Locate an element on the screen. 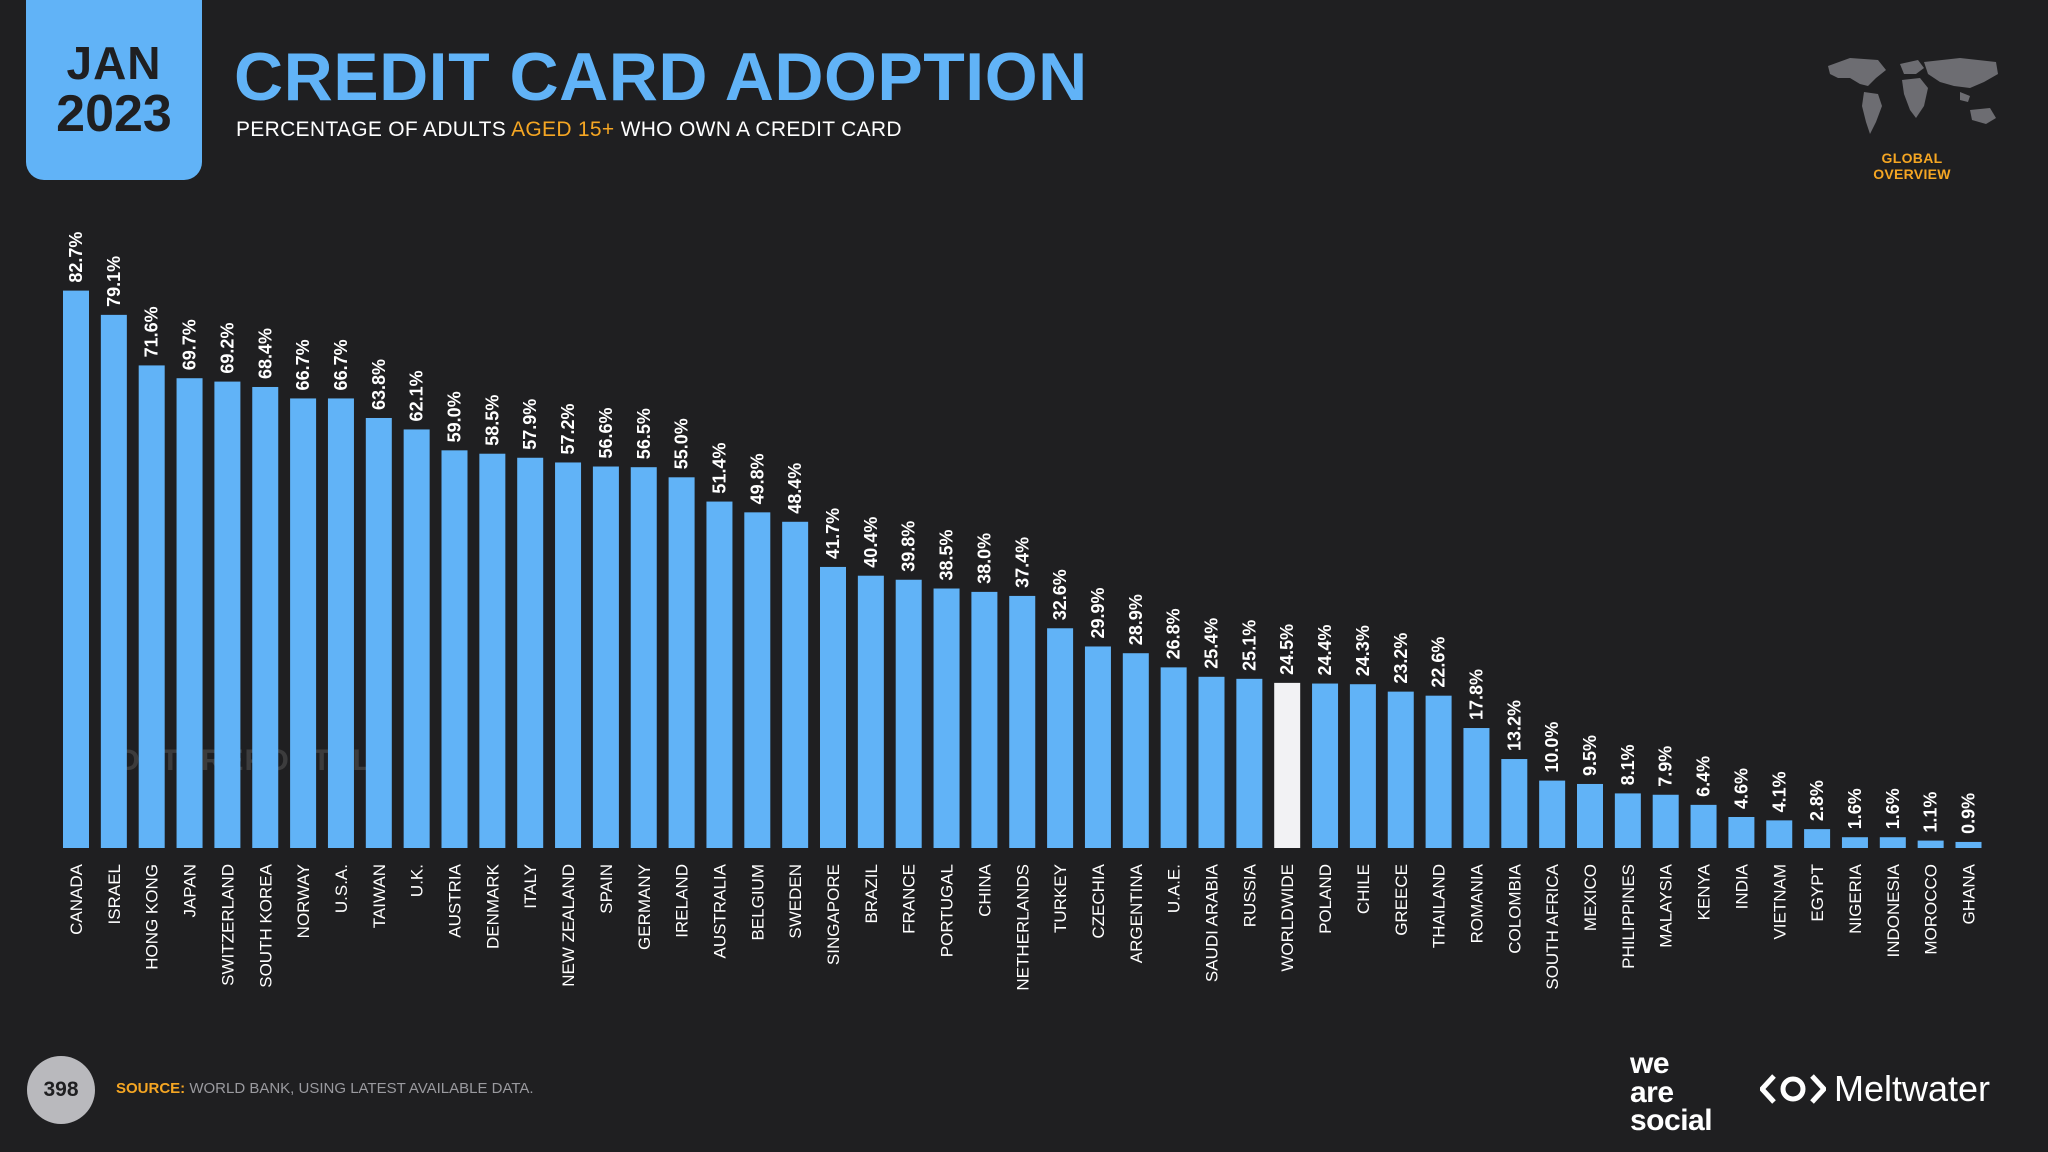 The height and width of the screenshot is (1152, 2048). date-month: JAN is located at coordinates (114, 63).